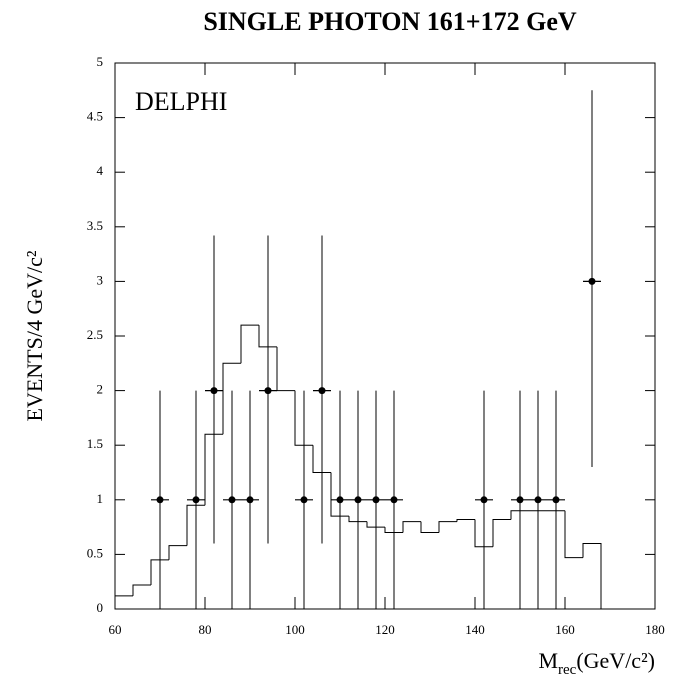  I want to click on x-tick-label: 80, so click(205, 629).